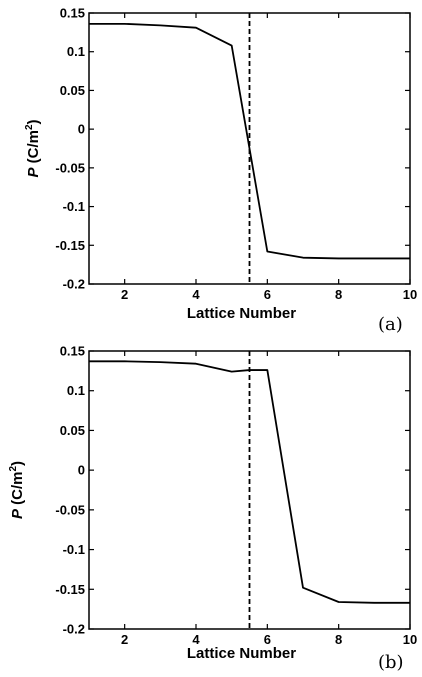 This screenshot has height=677, width=422. I want to click on panel-label: (b), so click(391, 662).